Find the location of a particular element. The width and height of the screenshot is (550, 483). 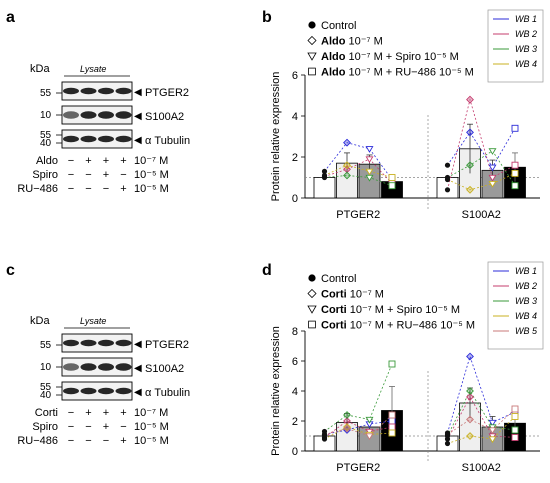

y-tick-label: 0 is located at coordinates (295, 199).